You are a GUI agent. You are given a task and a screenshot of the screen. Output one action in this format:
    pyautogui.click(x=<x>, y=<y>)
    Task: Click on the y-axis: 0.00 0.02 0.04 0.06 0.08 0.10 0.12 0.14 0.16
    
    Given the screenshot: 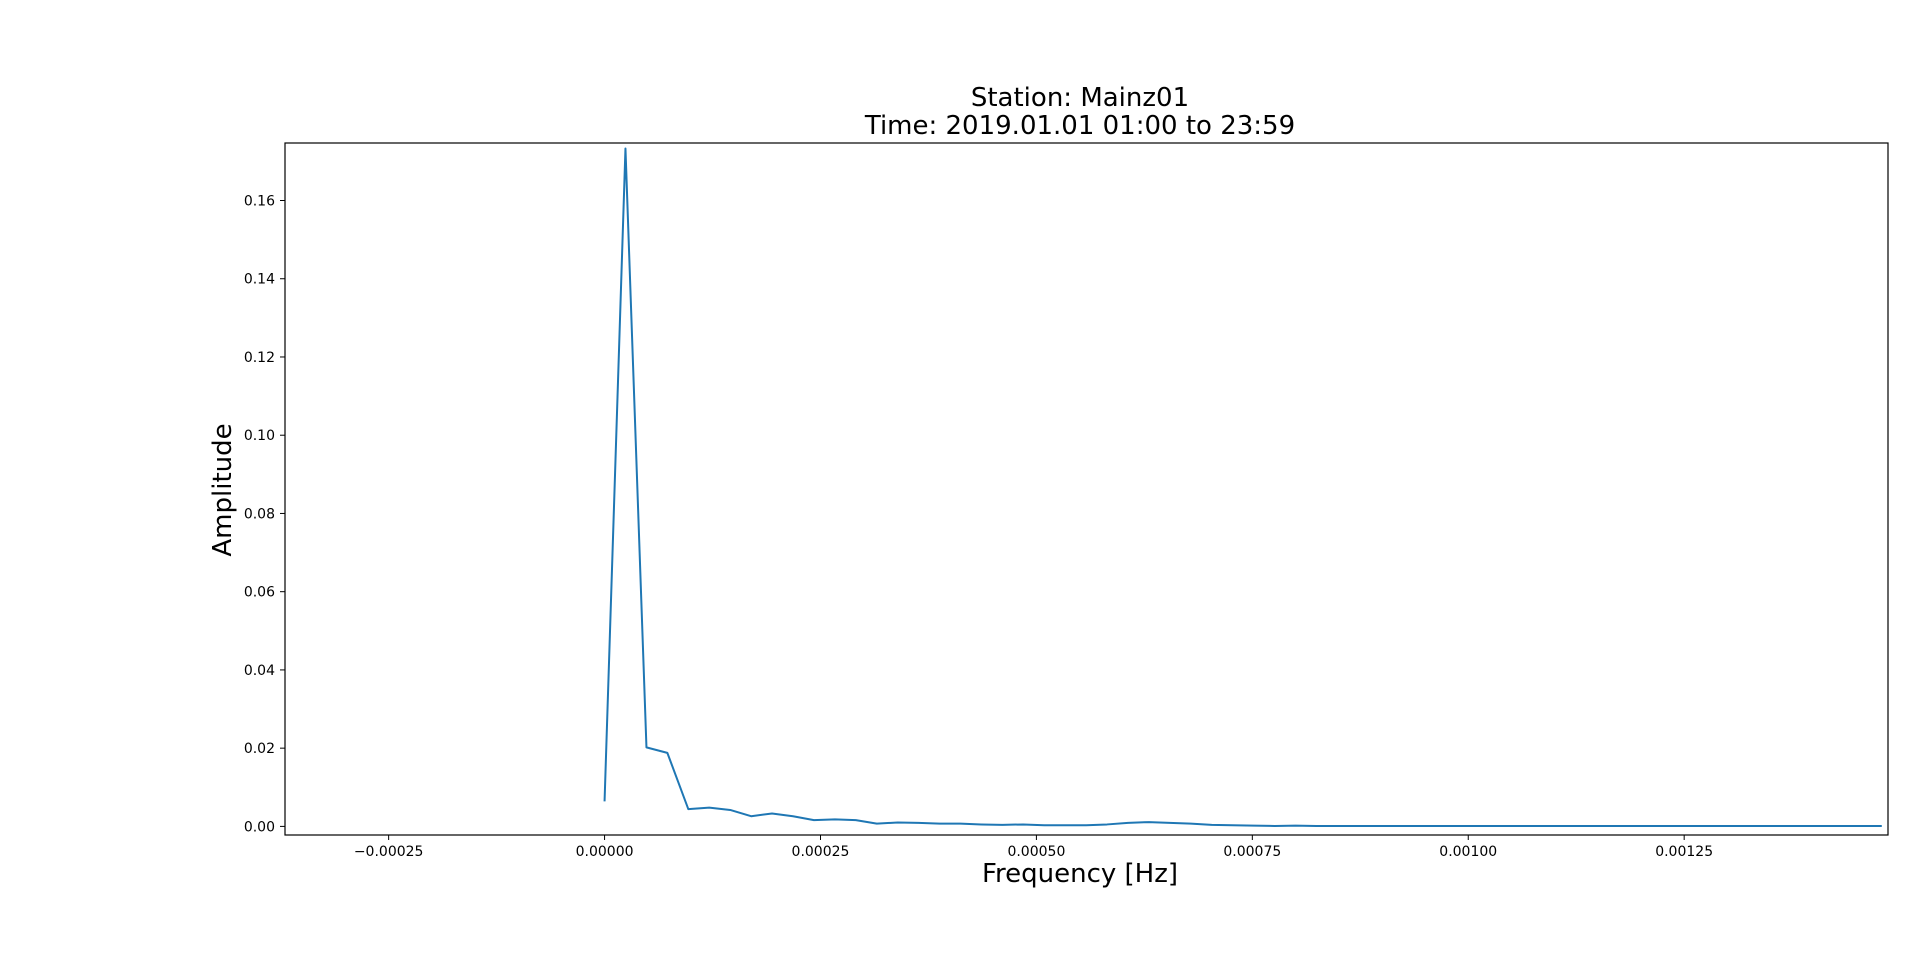 What is the action you would take?
    pyautogui.click(x=264, y=514)
    